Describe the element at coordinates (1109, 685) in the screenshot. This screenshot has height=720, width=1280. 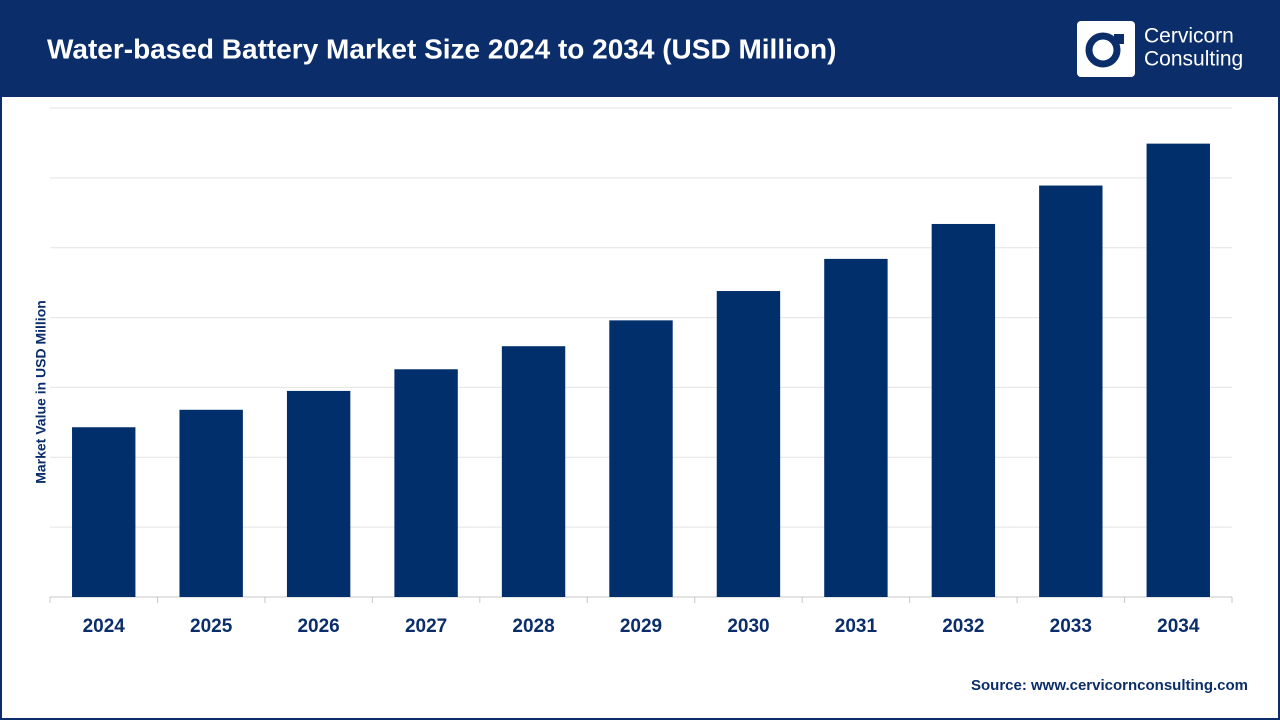
I see `source: Source: www.cervicornconsulting.com` at that location.